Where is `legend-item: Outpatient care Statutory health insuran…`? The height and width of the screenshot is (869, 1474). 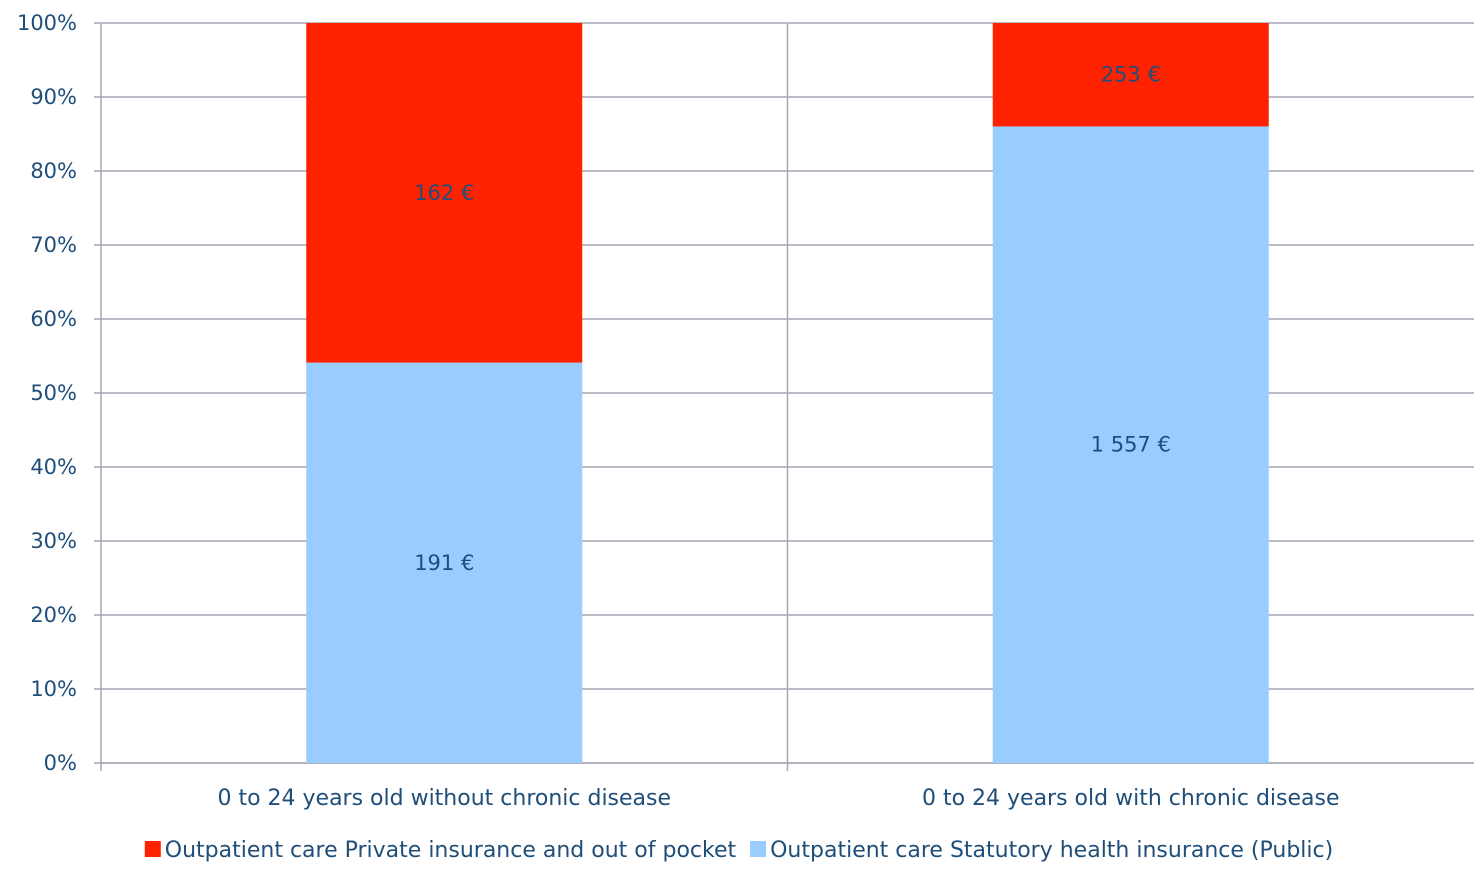 legend-item: Outpatient care Statutory health insuran… is located at coordinates (1041, 850).